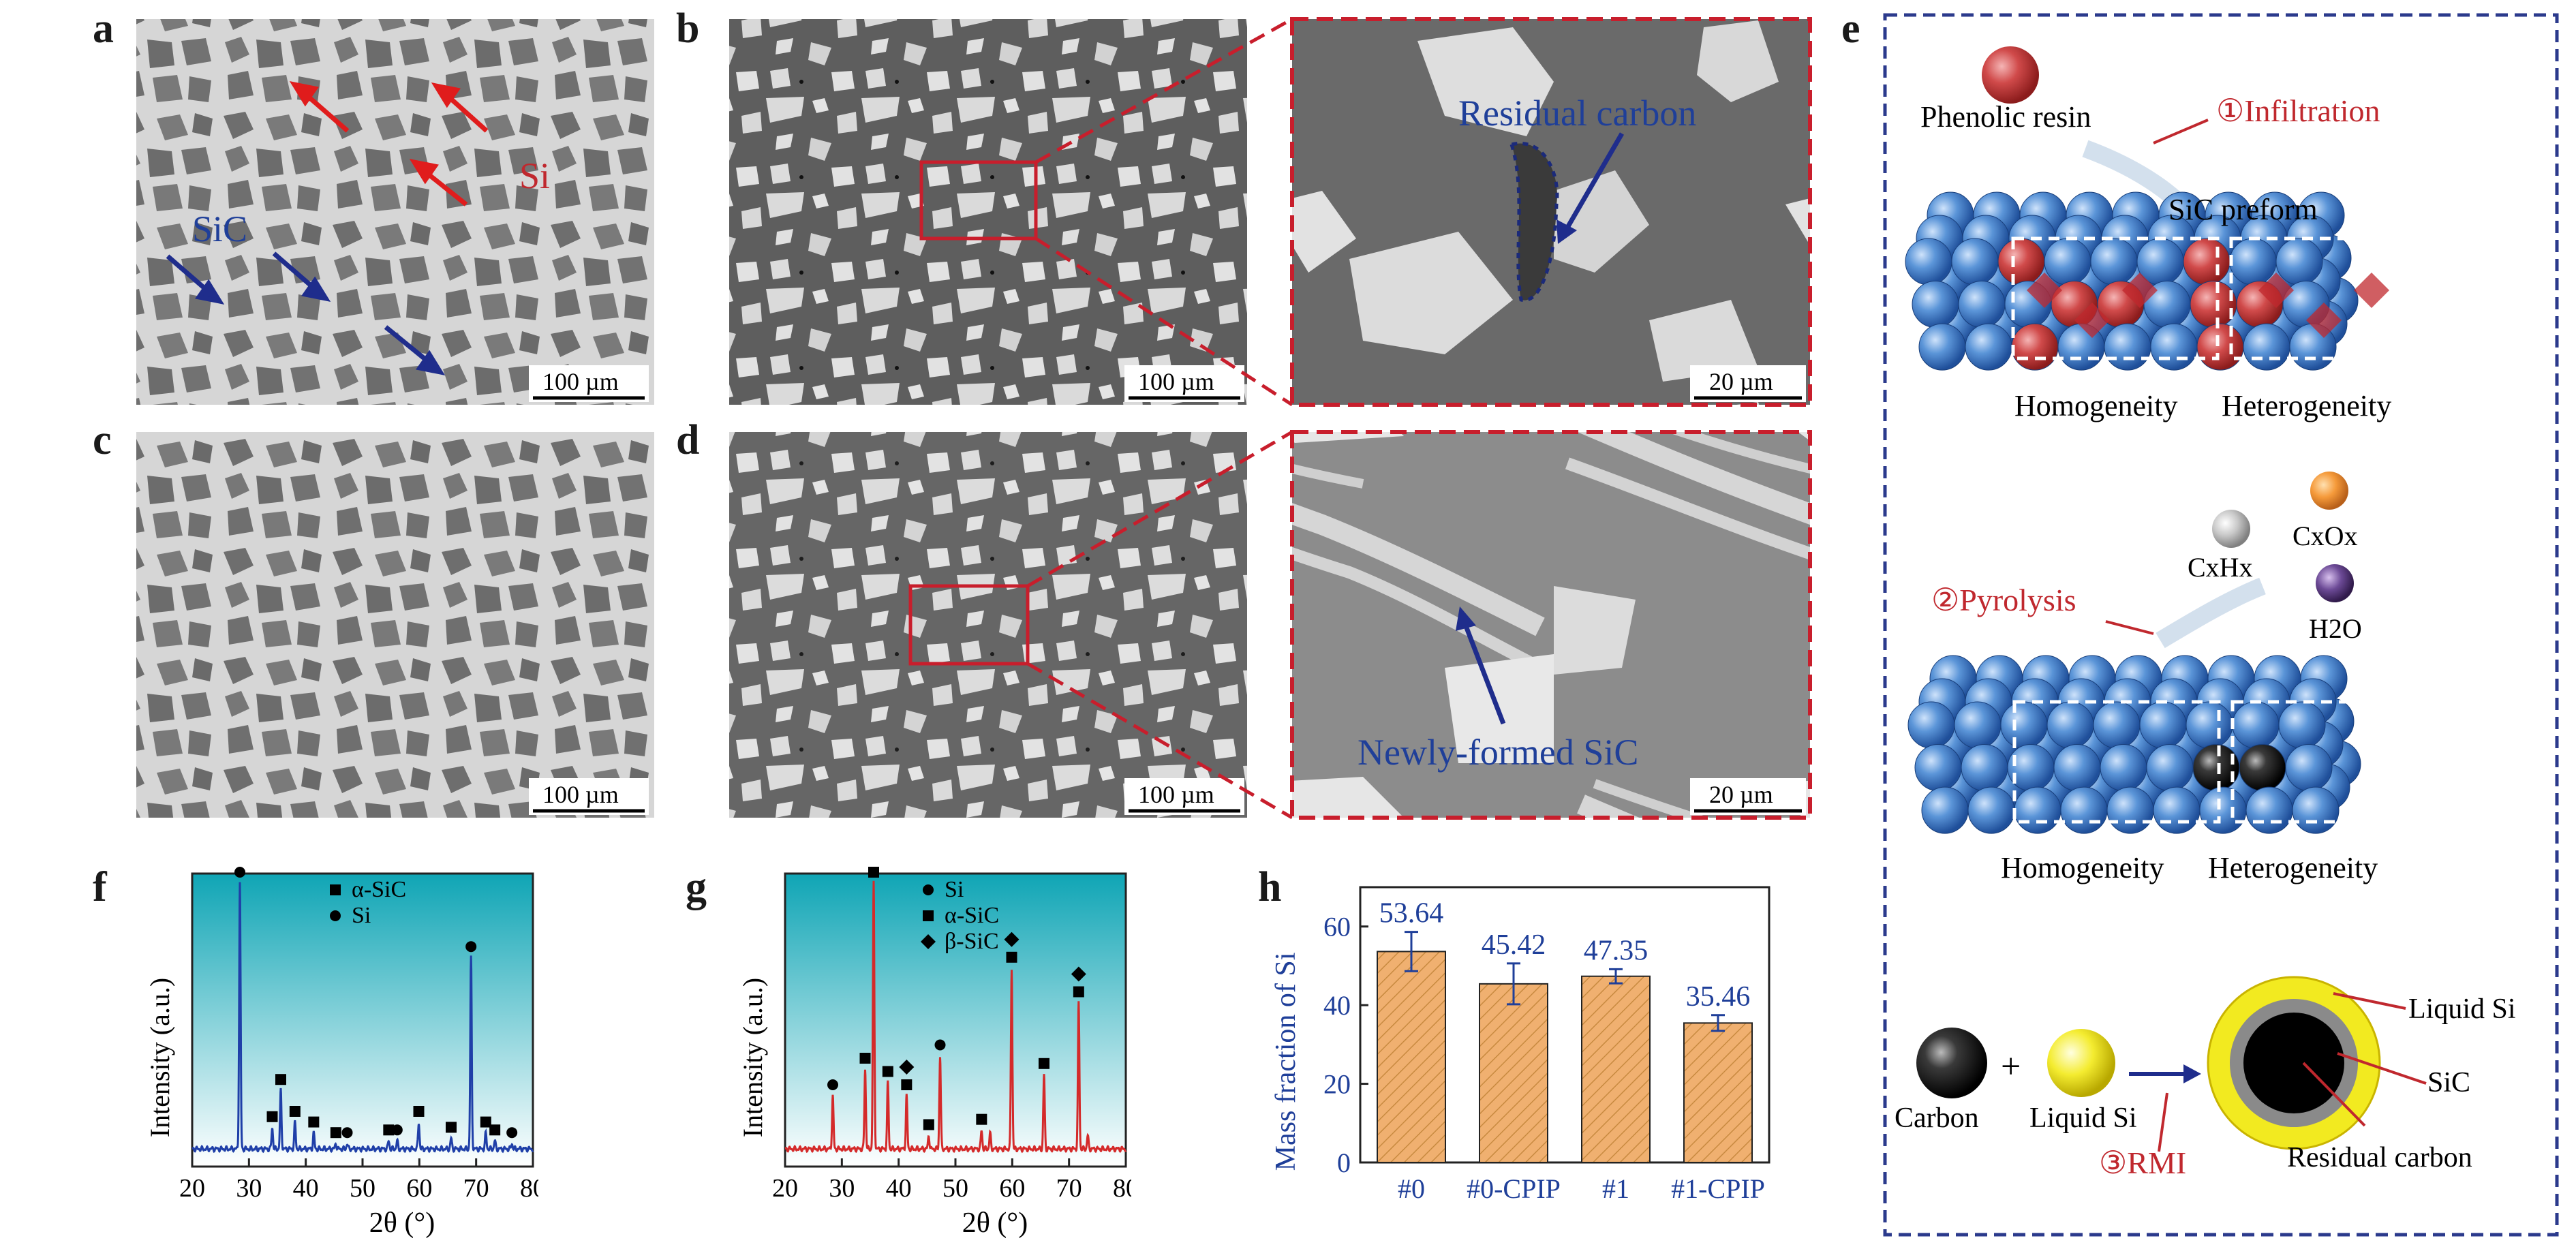 The image size is (2576, 1249). I want to click on zoom-image-d, so click(1551, 625).